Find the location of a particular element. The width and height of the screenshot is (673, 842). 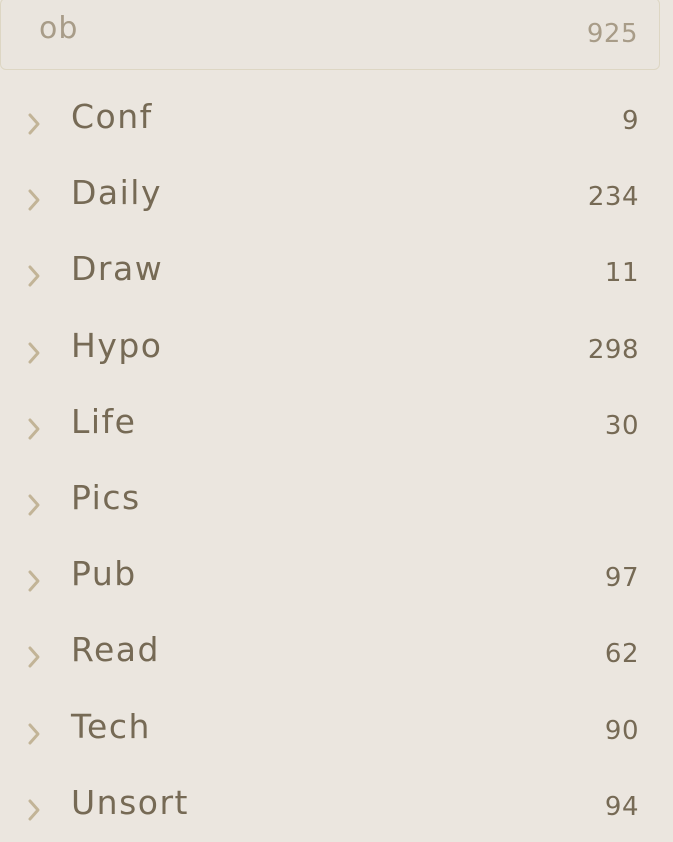

folder-item-tech: Tech 90 is located at coordinates (336, 728).